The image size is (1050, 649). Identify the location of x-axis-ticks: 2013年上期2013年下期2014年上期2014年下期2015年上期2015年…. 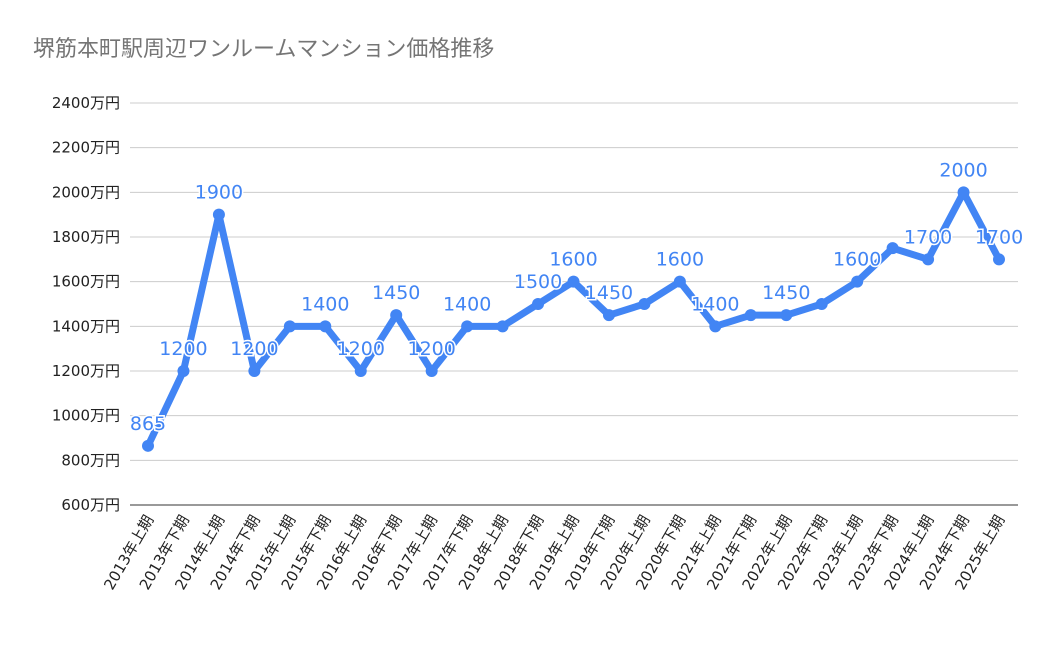
(554, 552).